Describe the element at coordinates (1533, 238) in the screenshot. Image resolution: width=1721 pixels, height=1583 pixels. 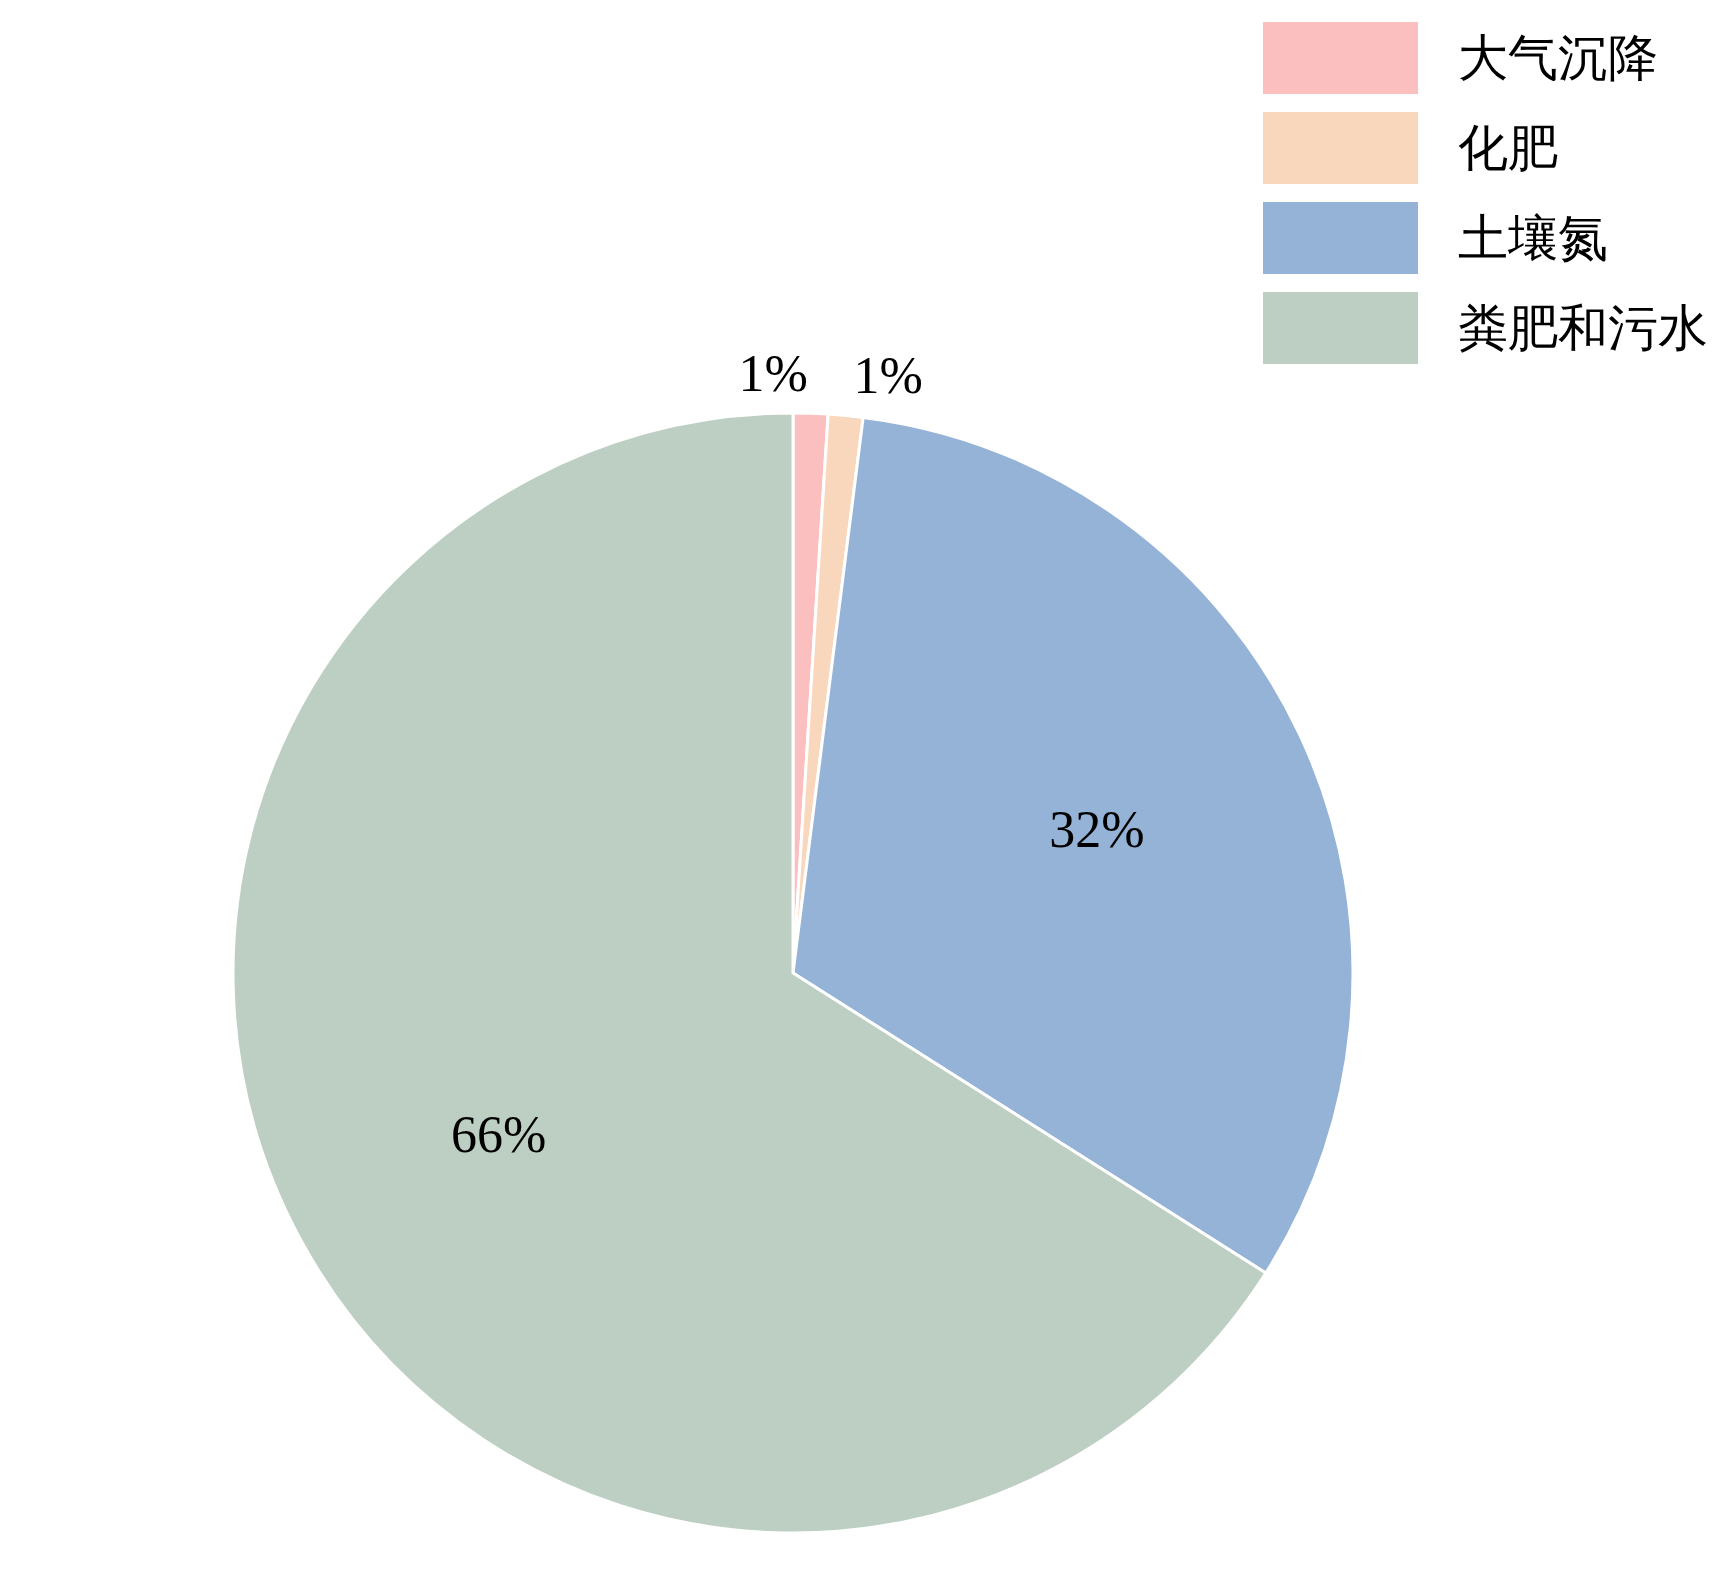
I see `legend-label: 土壤氮` at that location.